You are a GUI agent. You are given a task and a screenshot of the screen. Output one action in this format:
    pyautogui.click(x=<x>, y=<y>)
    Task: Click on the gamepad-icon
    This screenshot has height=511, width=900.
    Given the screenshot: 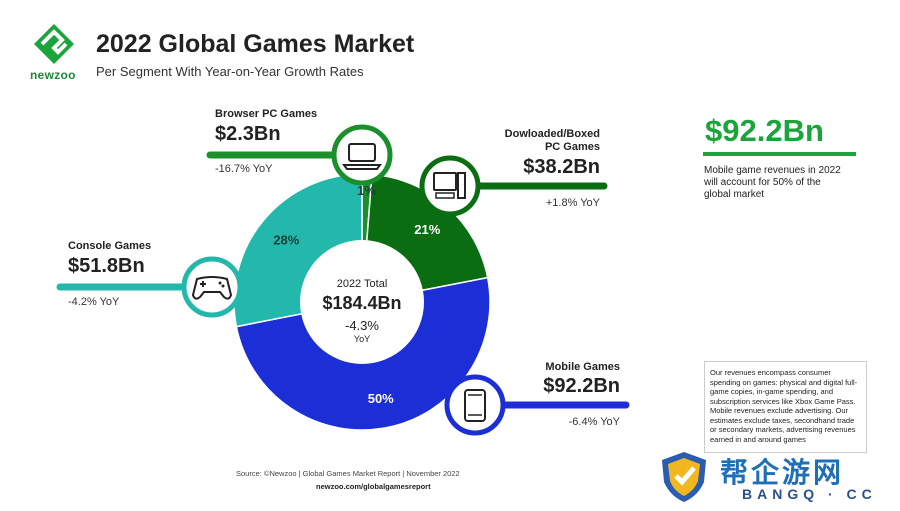 What is the action you would take?
    pyautogui.click(x=212, y=287)
    